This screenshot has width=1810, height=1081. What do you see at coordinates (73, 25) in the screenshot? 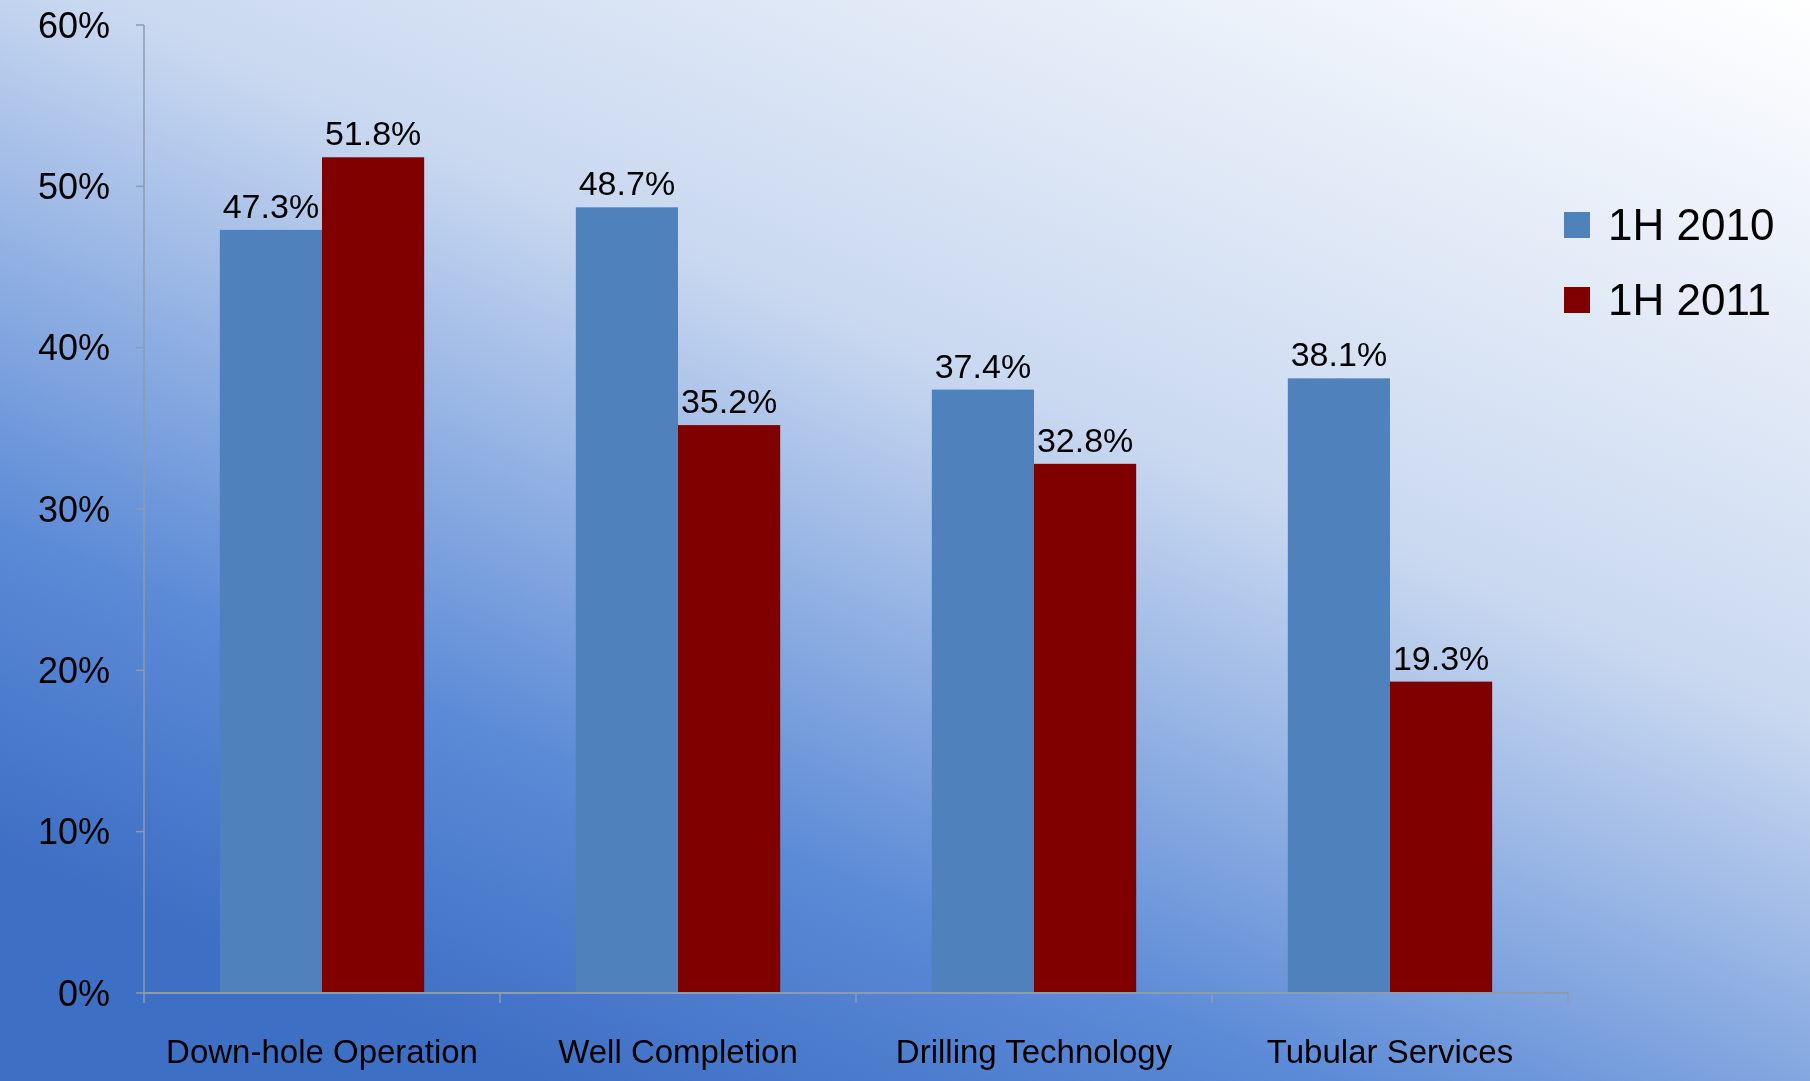
I see `y-tick-label: 60%` at bounding box center [73, 25].